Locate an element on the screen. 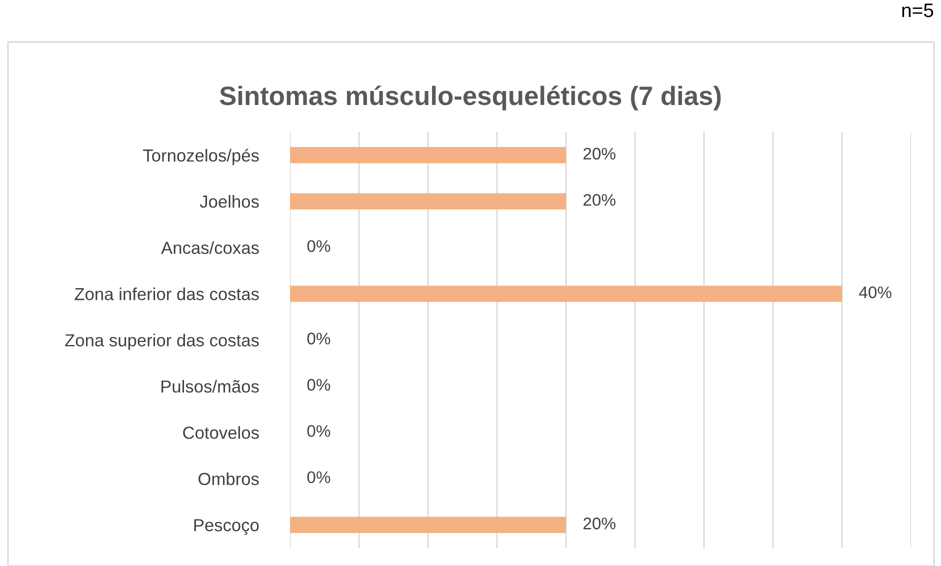 The height and width of the screenshot is (566, 941). y-tick-label: Pulsos/mãos is located at coordinates (210, 386).